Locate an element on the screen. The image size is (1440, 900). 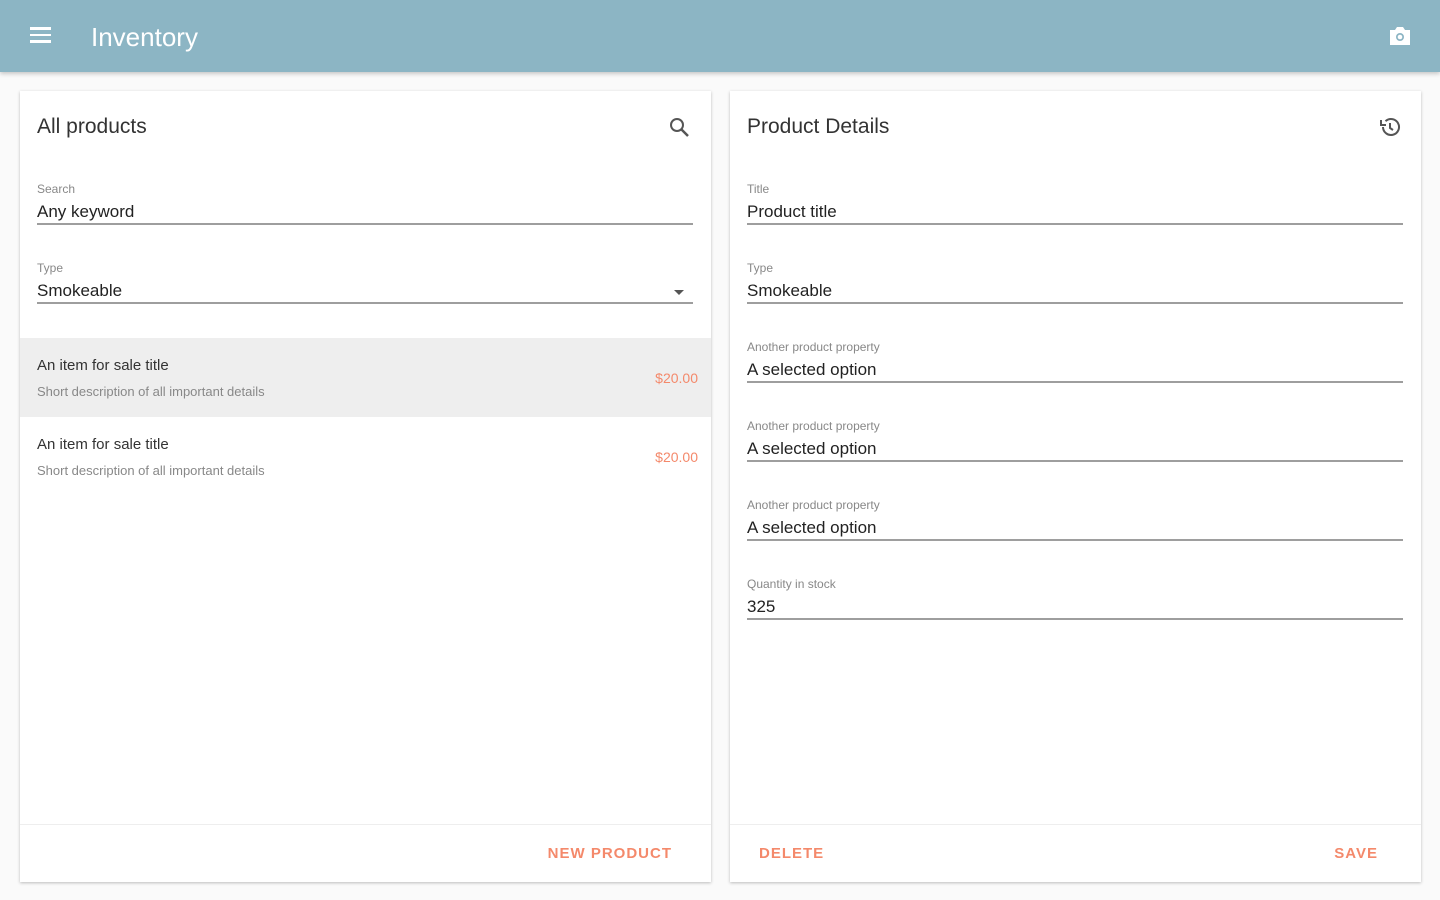
search-field: Search is located at coordinates (365, 210).